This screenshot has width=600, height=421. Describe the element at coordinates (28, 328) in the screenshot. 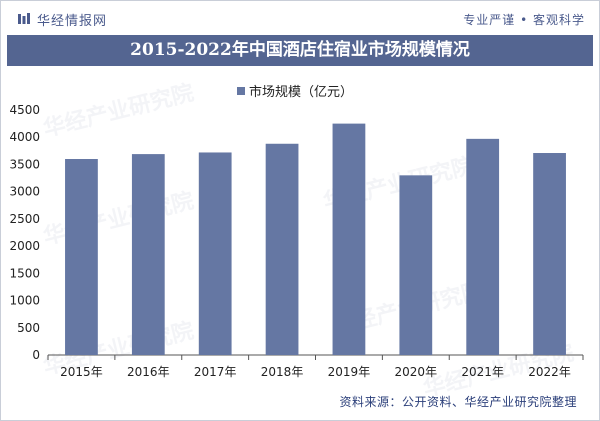

I see `y-tick-label: 500` at that location.